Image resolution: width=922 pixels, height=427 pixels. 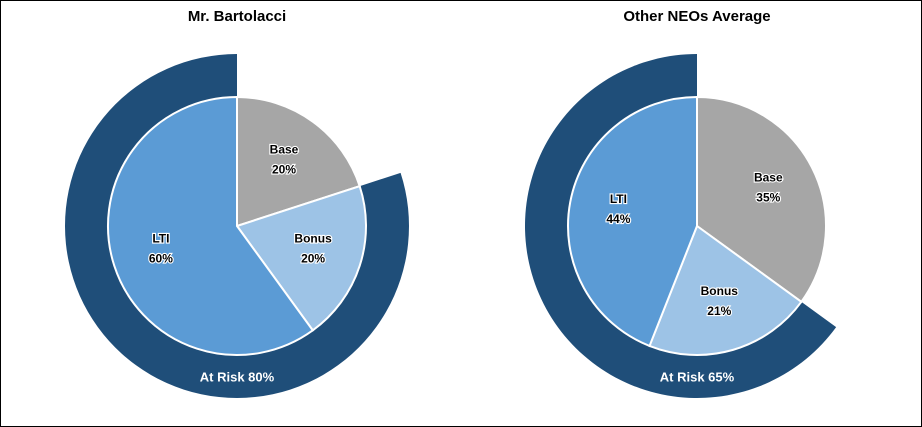 What do you see at coordinates (618, 199) in the screenshot?
I see `lti-label-right: LTI` at bounding box center [618, 199].